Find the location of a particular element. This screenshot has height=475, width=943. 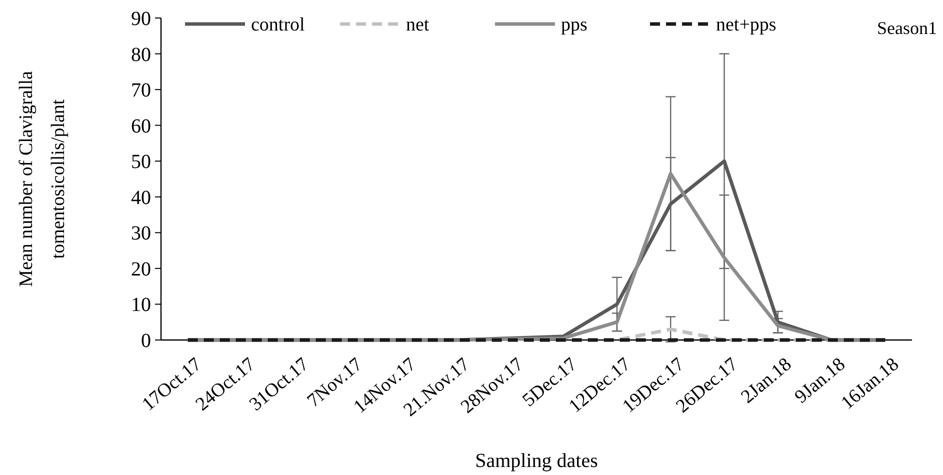

y-tick-label: 10 is located at coordinates (141, 305).